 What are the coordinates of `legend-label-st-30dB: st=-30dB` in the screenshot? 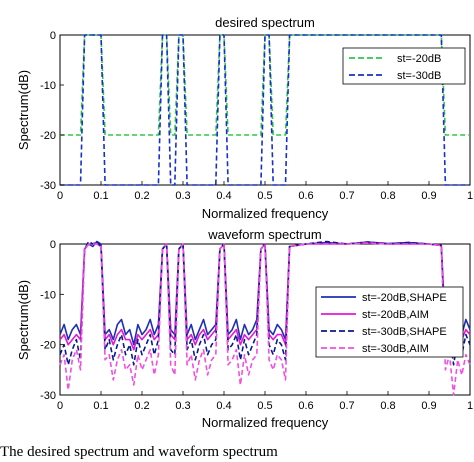 It's located at (419, 76).